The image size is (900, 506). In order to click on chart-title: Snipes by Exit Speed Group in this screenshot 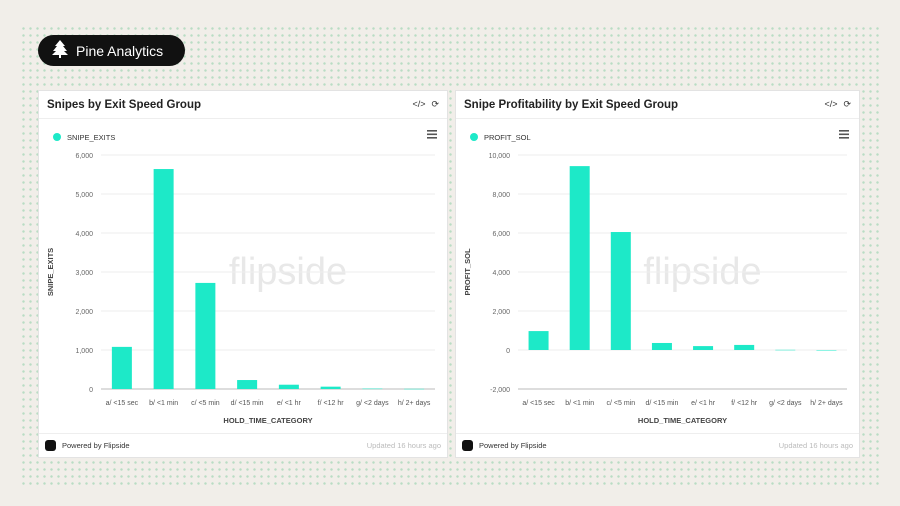, I will do `click(124, 104)`.